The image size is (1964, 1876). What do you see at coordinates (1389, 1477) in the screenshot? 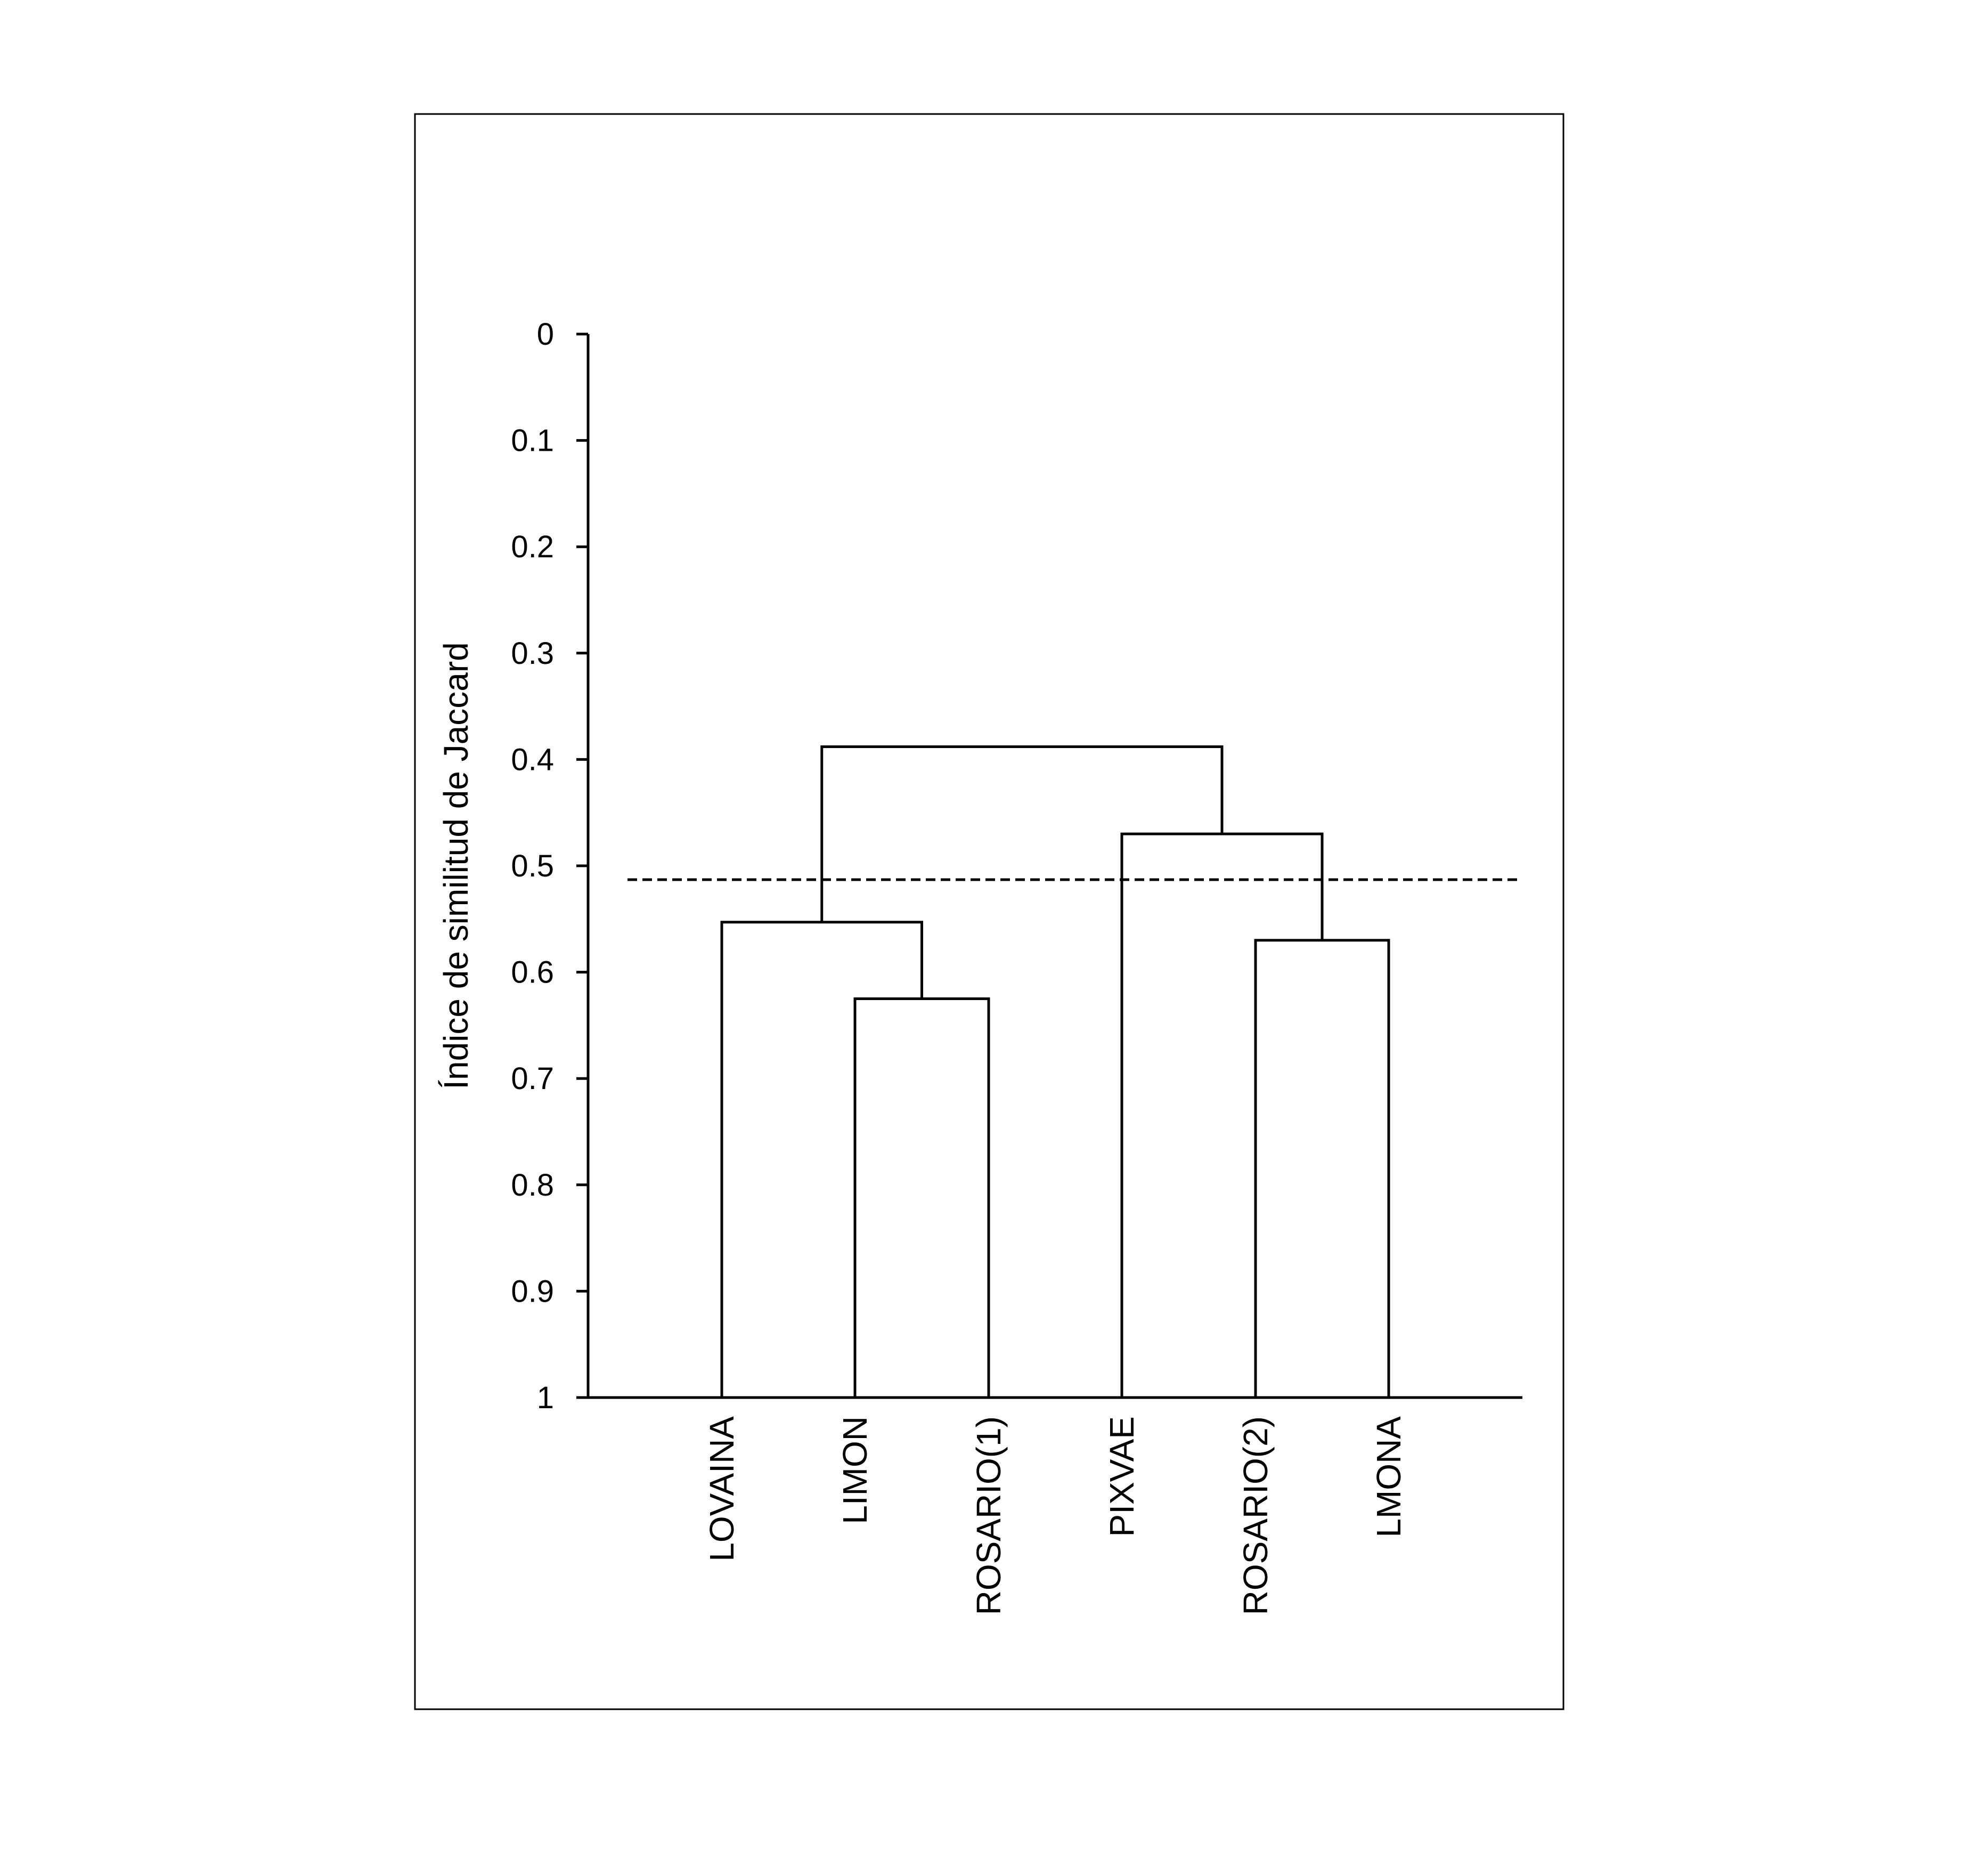
I see `leaf-label: LMONA` at bounding box center [1389, 1477].